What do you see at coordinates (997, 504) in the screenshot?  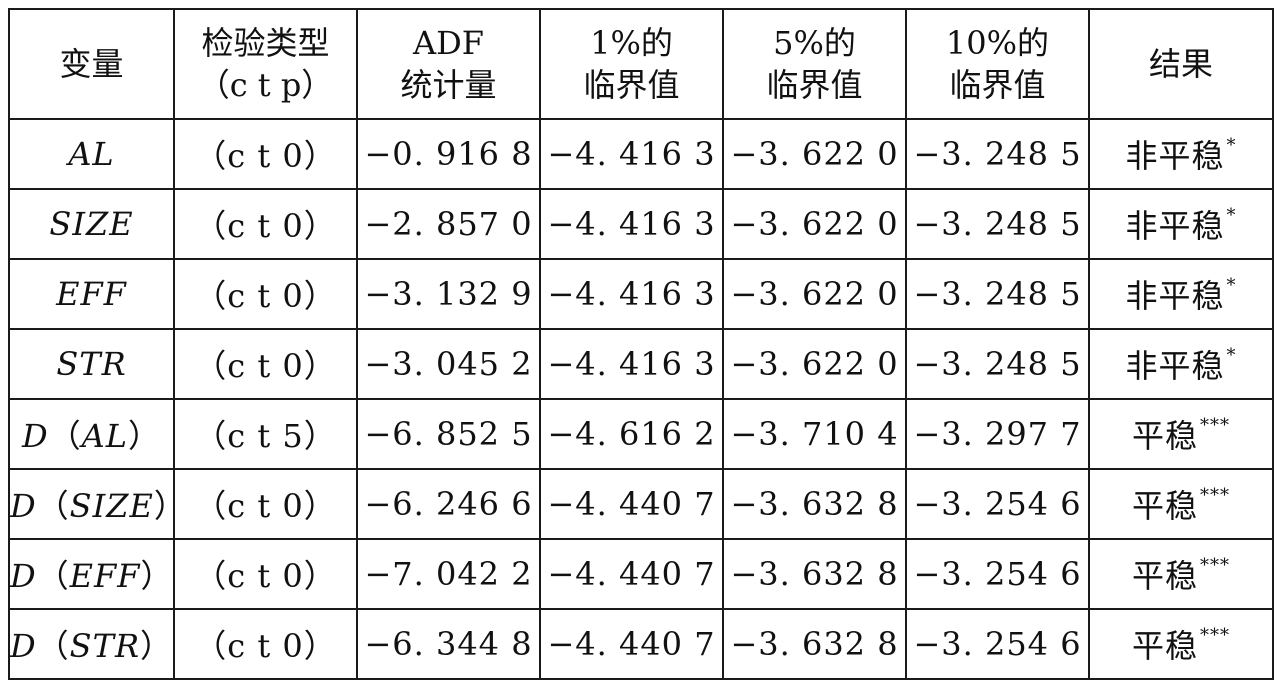 I see `cv-10pct-cell: −3. 254 6` at bounding box center [997, 504].